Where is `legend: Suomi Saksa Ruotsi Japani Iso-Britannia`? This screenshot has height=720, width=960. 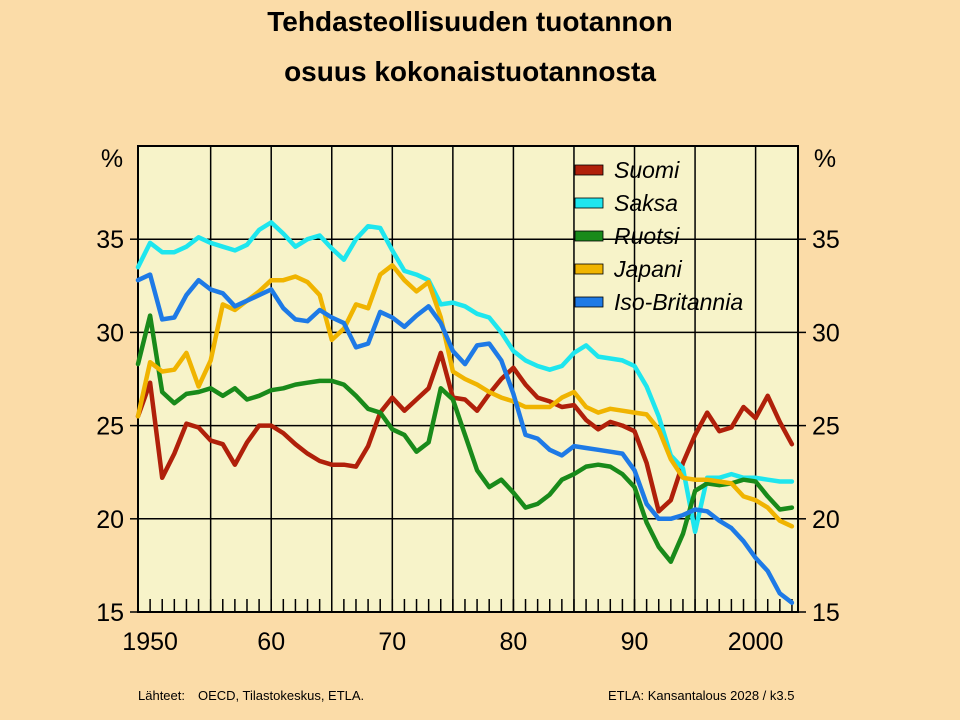 legend: Suomi Saksa Ruotsi Japani Iso-Britannia is located at coordinates (658, 236).